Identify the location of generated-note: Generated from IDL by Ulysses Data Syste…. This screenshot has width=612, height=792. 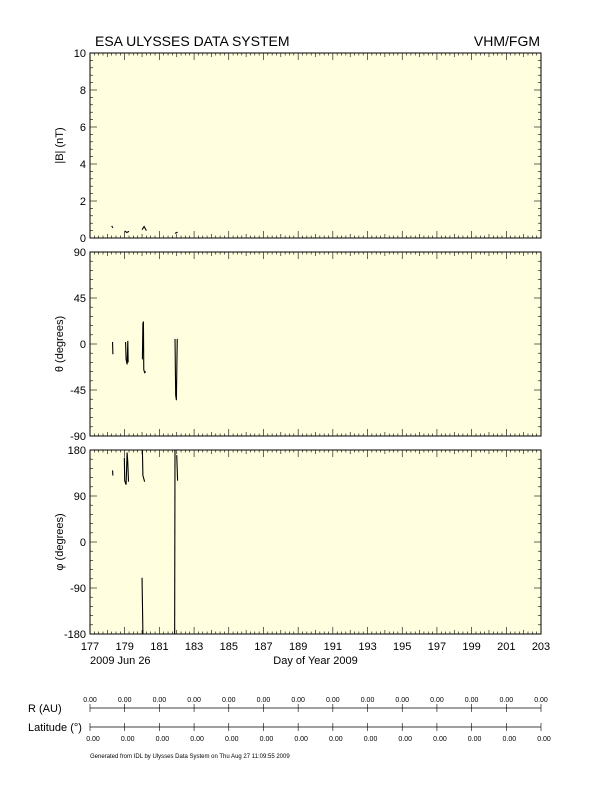
(190, 757).